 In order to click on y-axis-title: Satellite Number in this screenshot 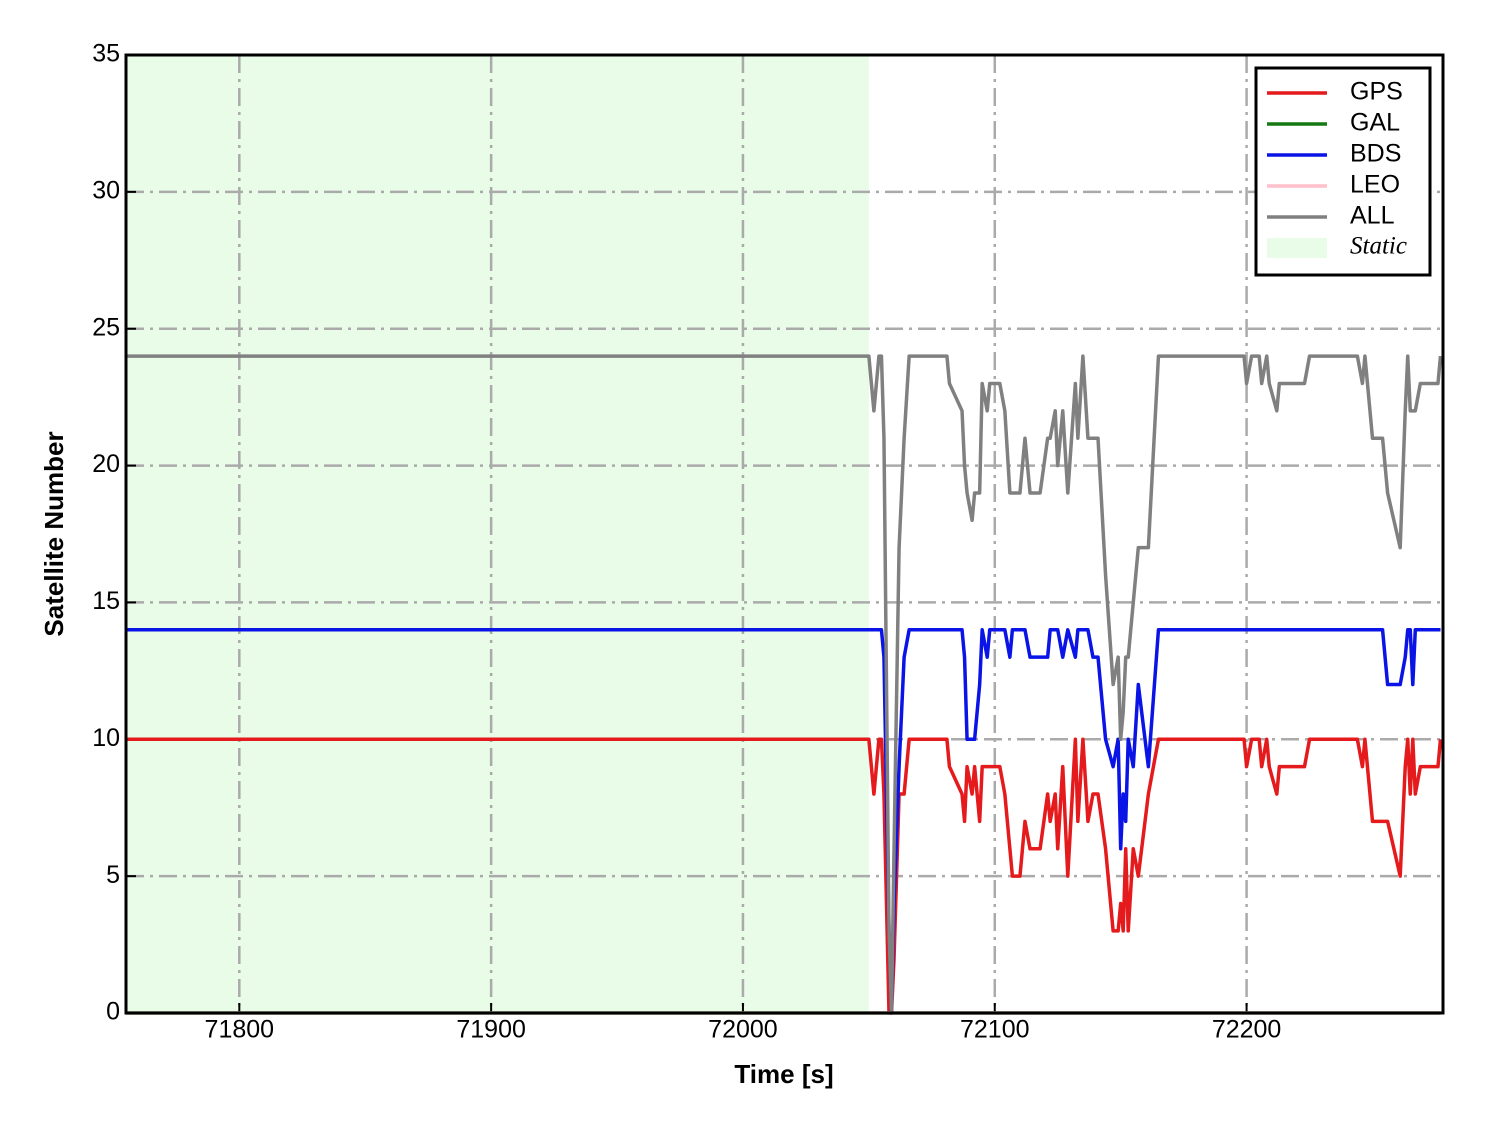, I will do `click(54, 533)`.